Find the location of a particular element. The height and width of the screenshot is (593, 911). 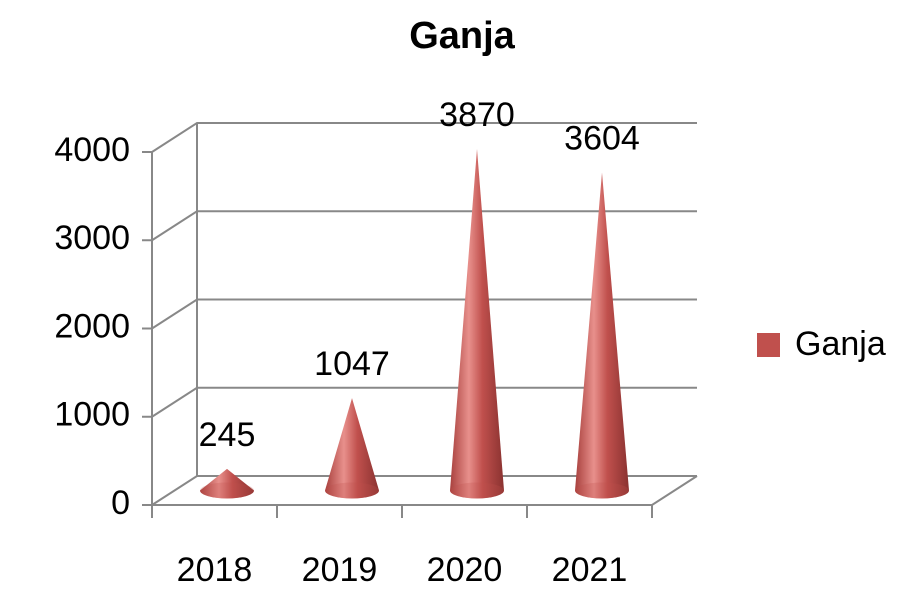

data-label: 245 is located at coordinates (227, 435).